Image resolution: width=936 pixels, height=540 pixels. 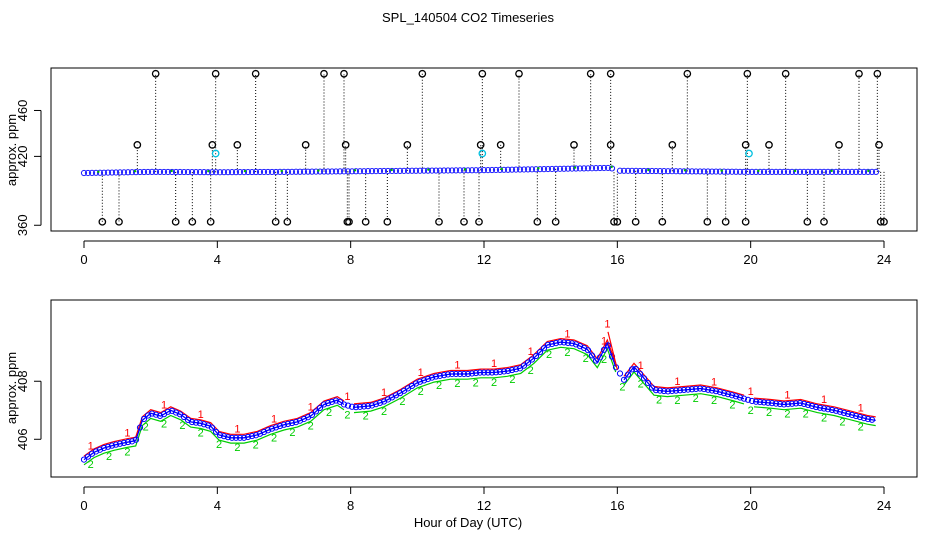 What do you see at coordinates (83, 259) in the screenshot?
I see `top-x-tick-label: 0` at bounding box center [83, 259].